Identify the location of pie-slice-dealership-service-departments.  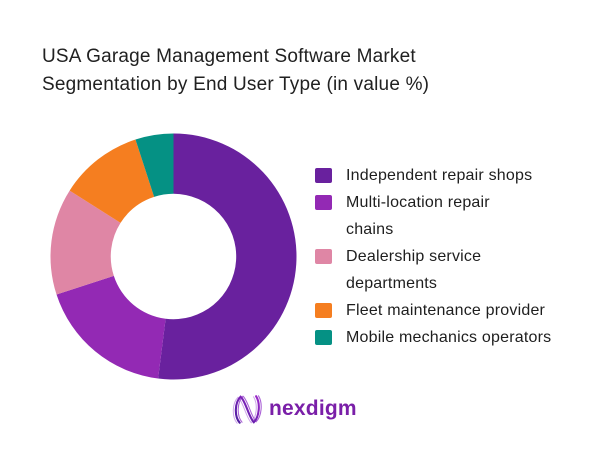
(85, 242).